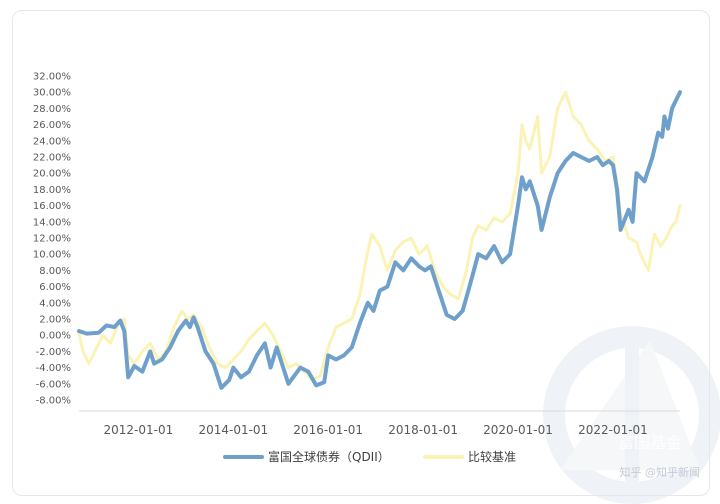 Image resolution: width=720 pixels, height=504 pixels. What do you see at coordinates (52, 125) in the screenshot?
I see `y-tick-label: 26.00%` at bounding box center [52, 125].